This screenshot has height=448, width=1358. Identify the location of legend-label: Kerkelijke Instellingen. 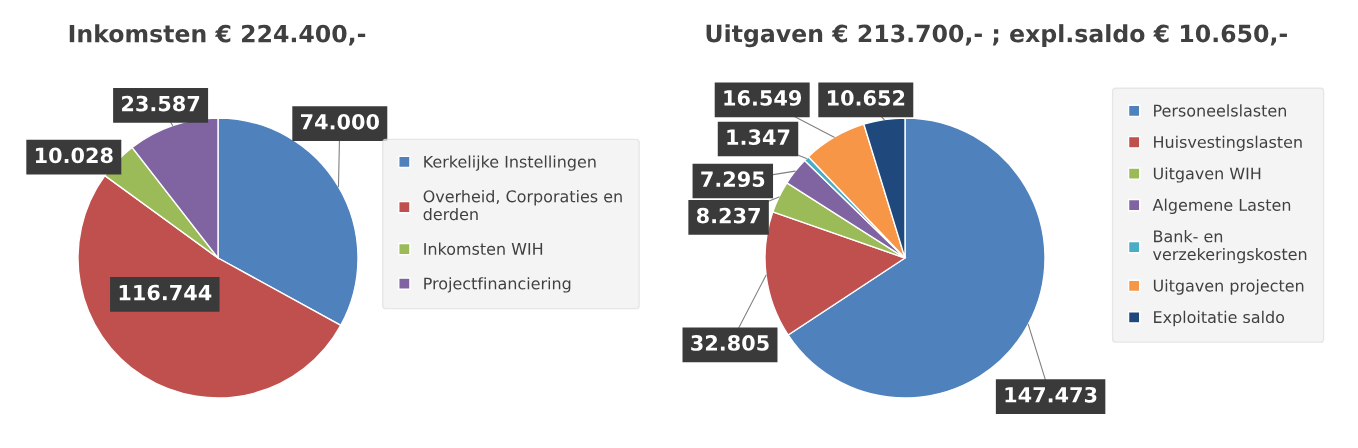
(510, 163).